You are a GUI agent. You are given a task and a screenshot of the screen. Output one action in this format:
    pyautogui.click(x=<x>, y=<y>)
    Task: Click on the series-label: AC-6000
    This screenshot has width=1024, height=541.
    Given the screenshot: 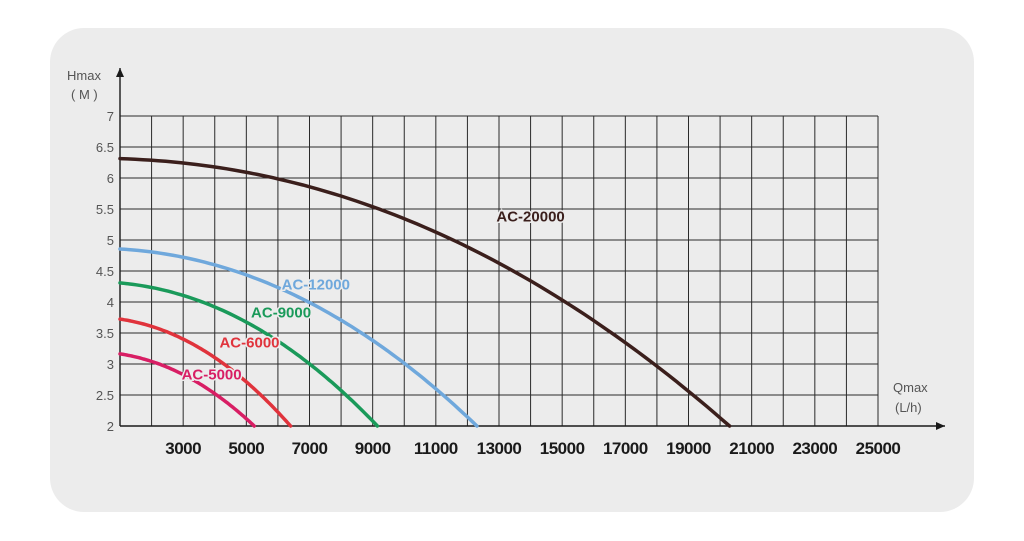 What is the action you would take?
    pyautogui.click(x=249, y=342)
    